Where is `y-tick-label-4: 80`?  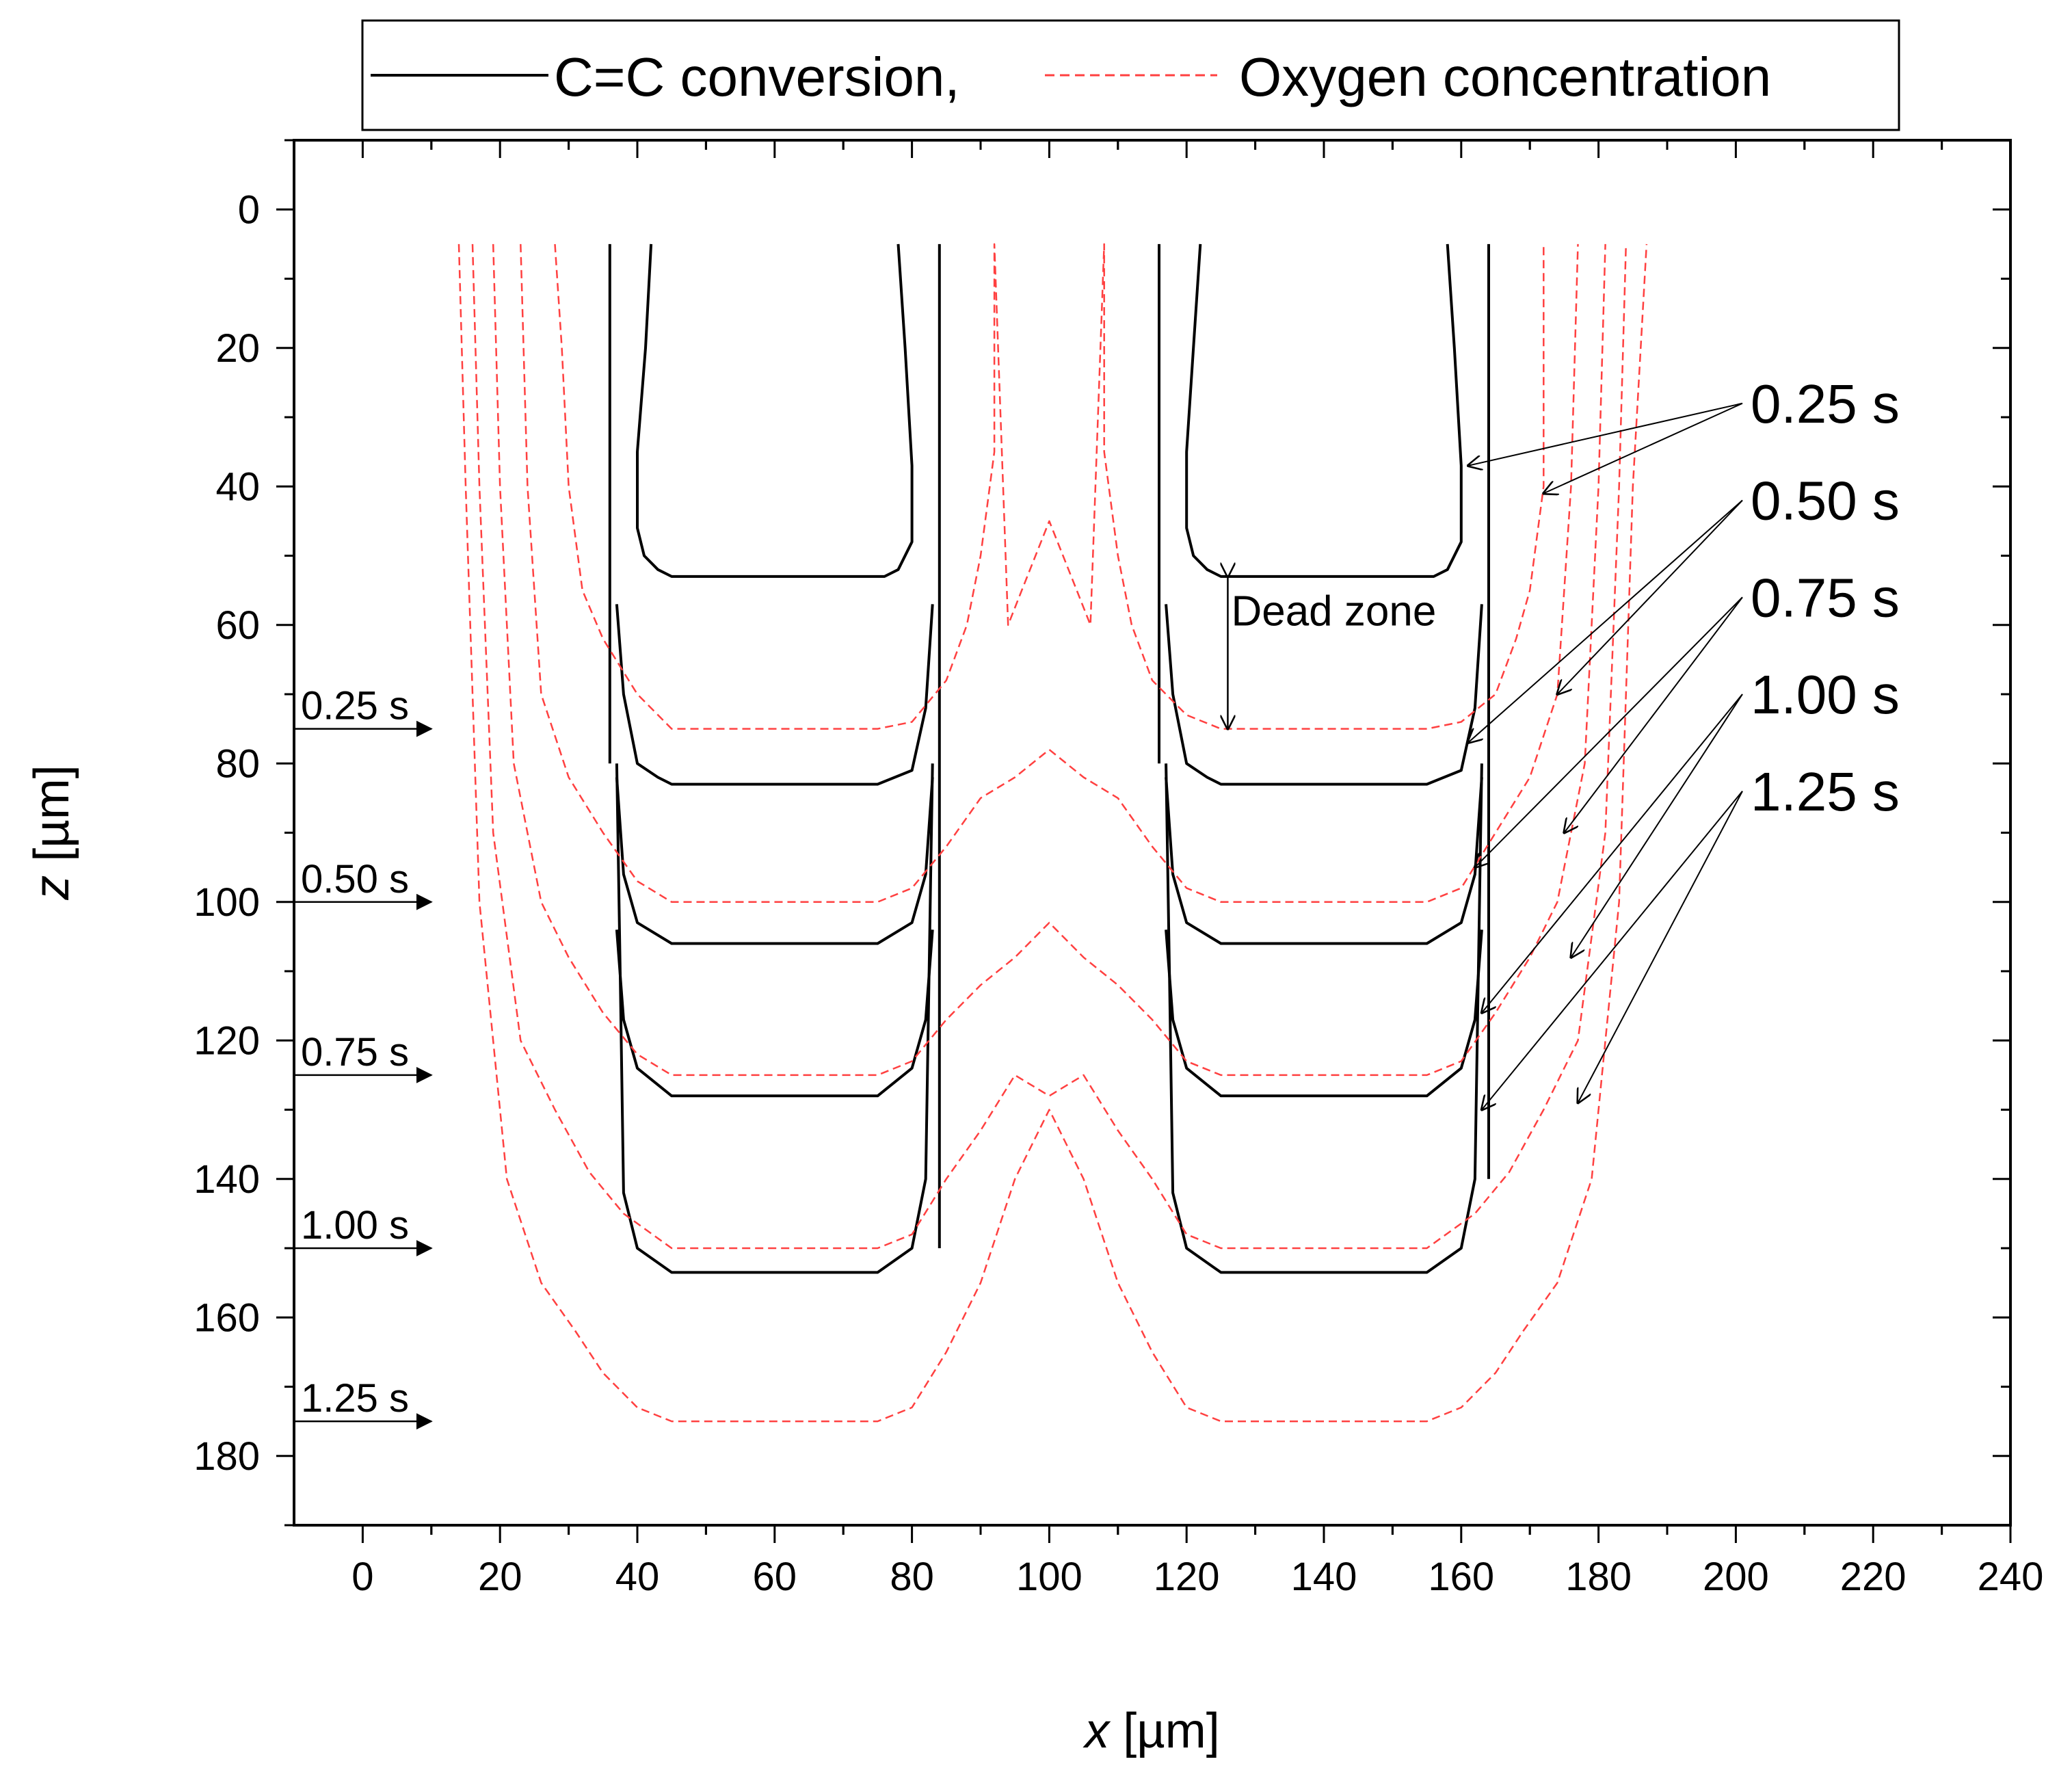
y-tick-label-4: 80 is located at coordinates (237, 764).